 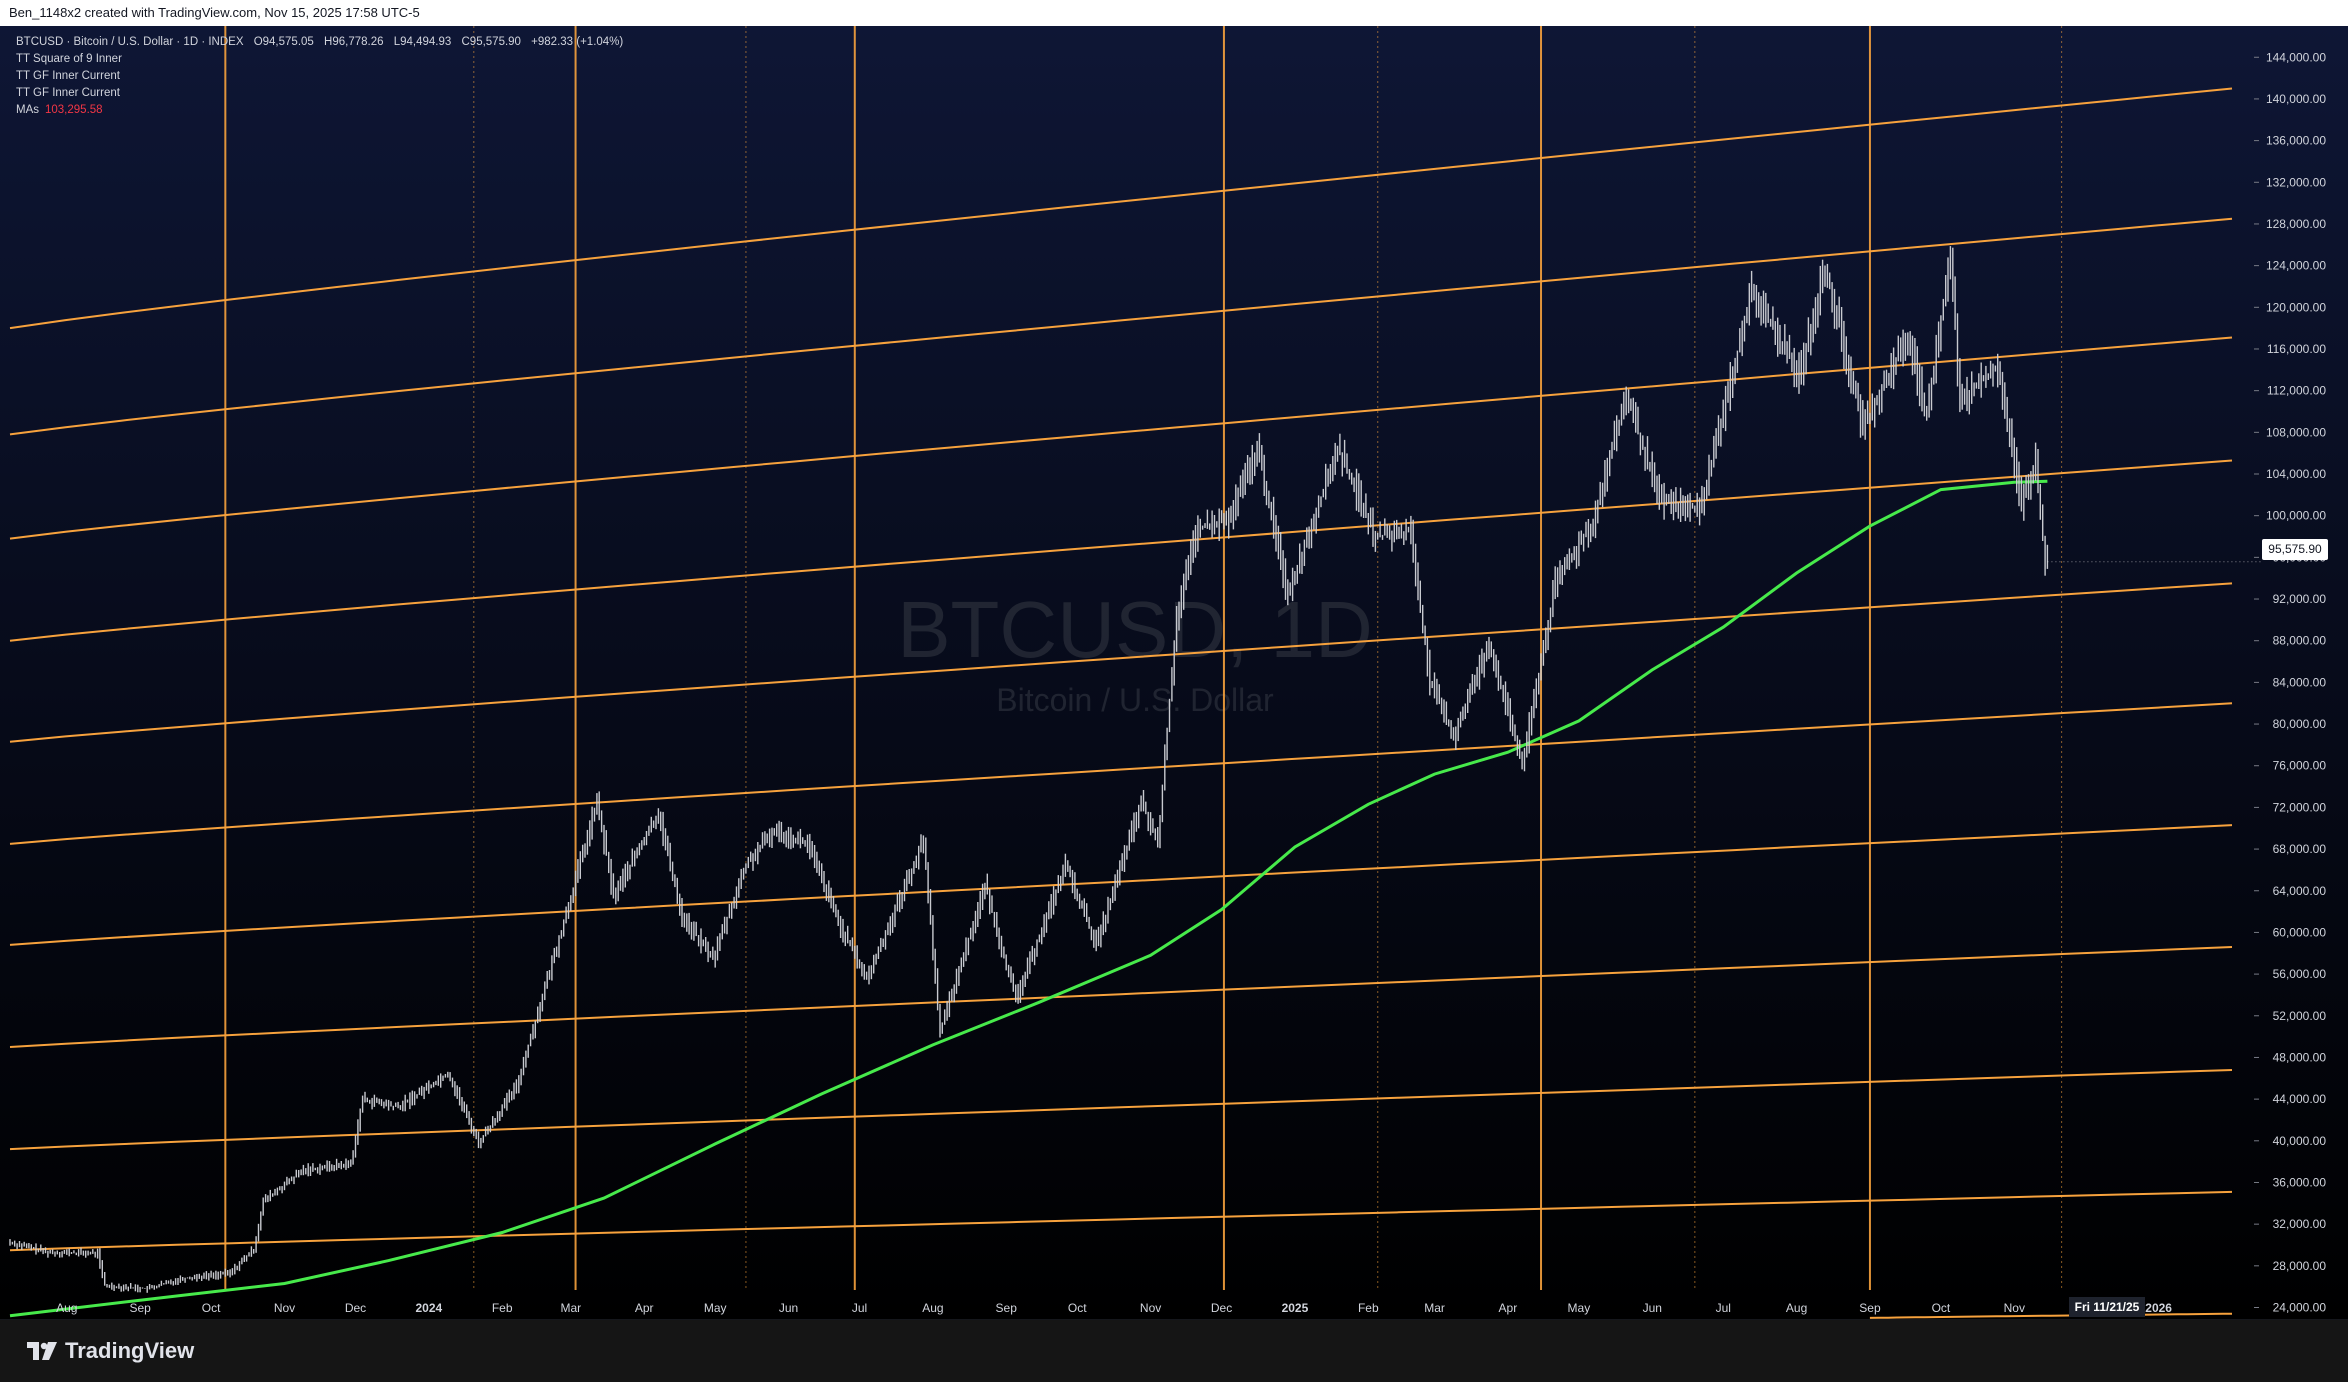 What do you see at coordinates (2296, 391) in the screenshot?
I see `y-tick-label: 112,000.00` at bounding box center [2296, 391].